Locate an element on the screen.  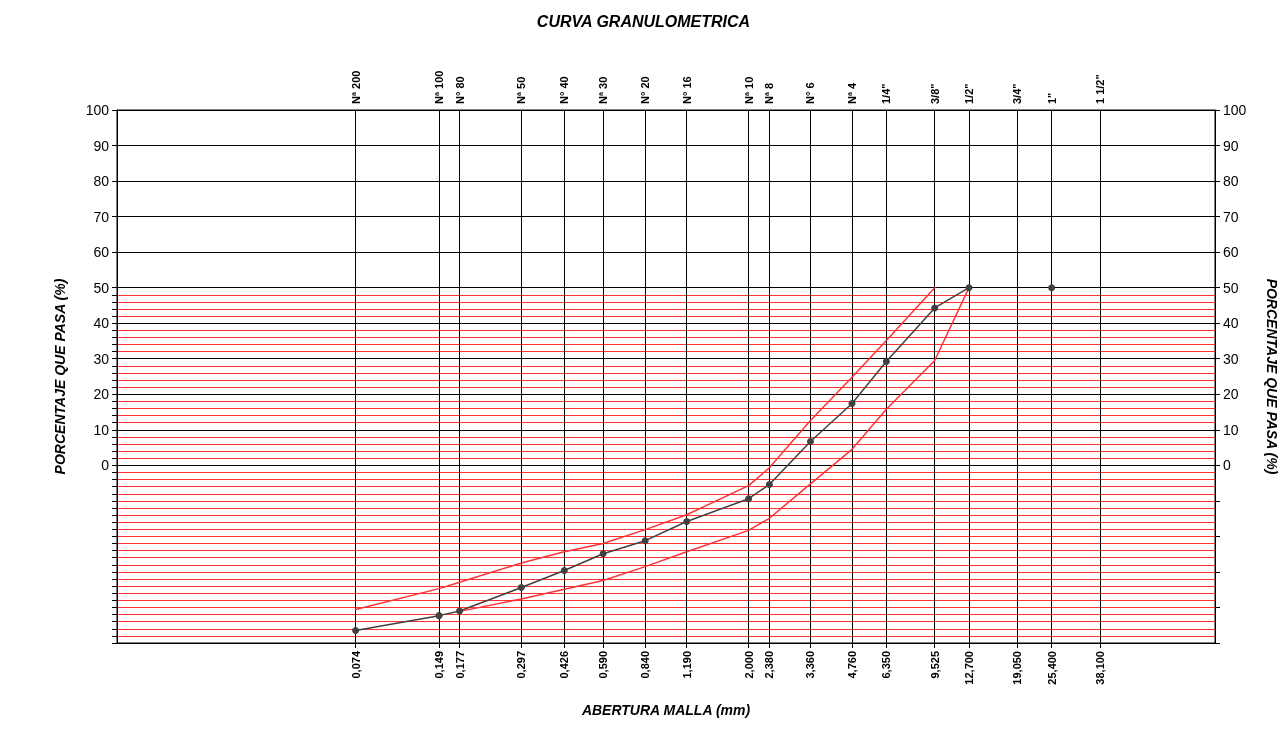
text: N° 40 is located at coordinates (564, 90).